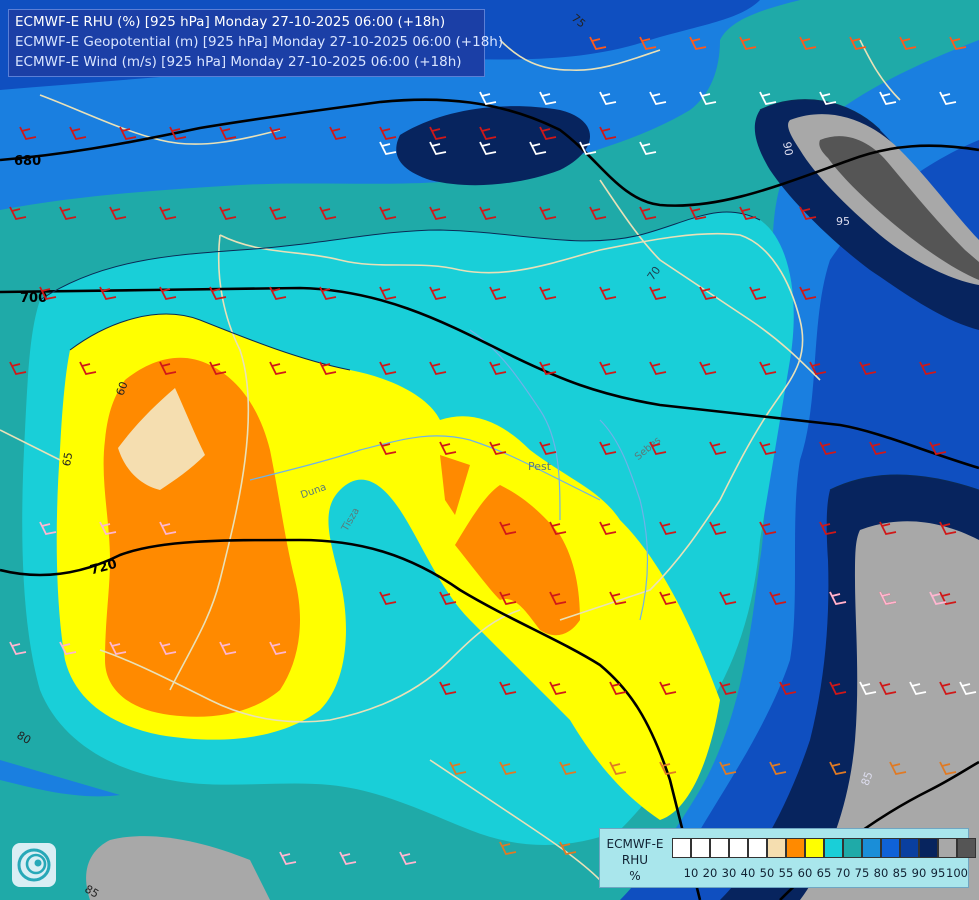 The height and width of the screenshot is (900, 979). Describe the element at coordinates (104, 568) in the screenshot. I see `geopotential-label: 720` at that location.